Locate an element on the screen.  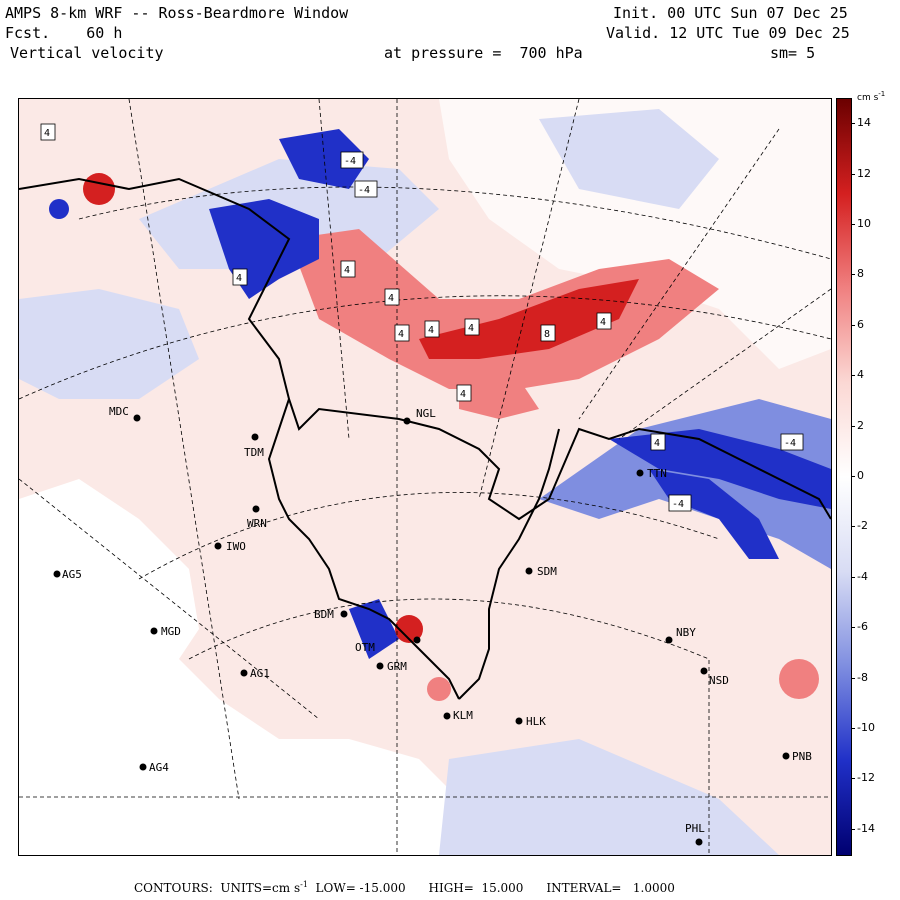
negative-core-coast is located at coordinates (264, 249).